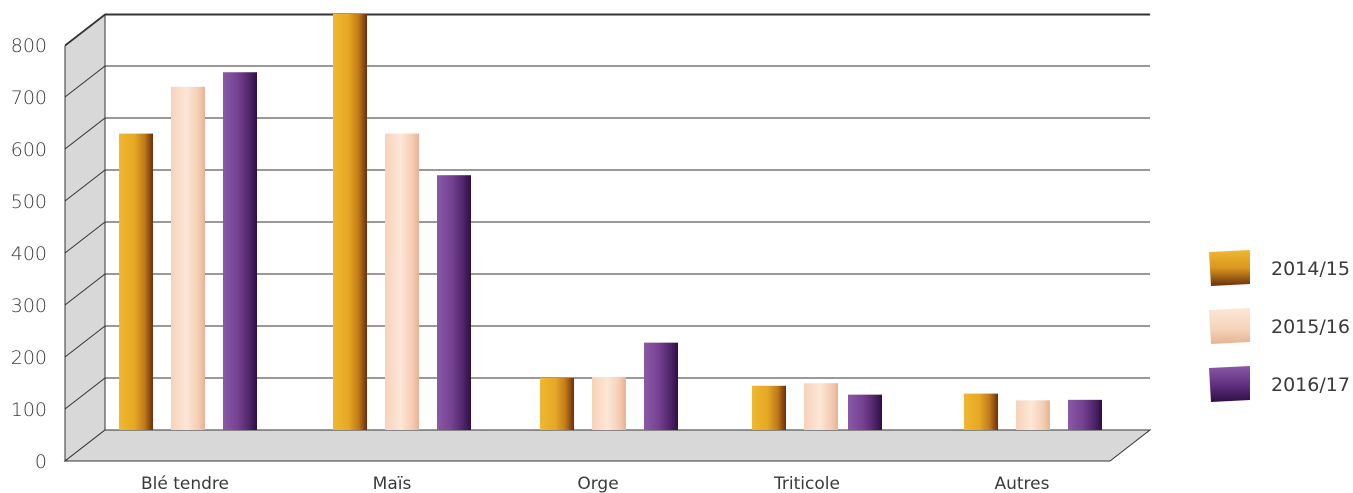  Describe the element at coordinates (41, 462) in the screenshot. I see `y-tick-label: 0` at that location.